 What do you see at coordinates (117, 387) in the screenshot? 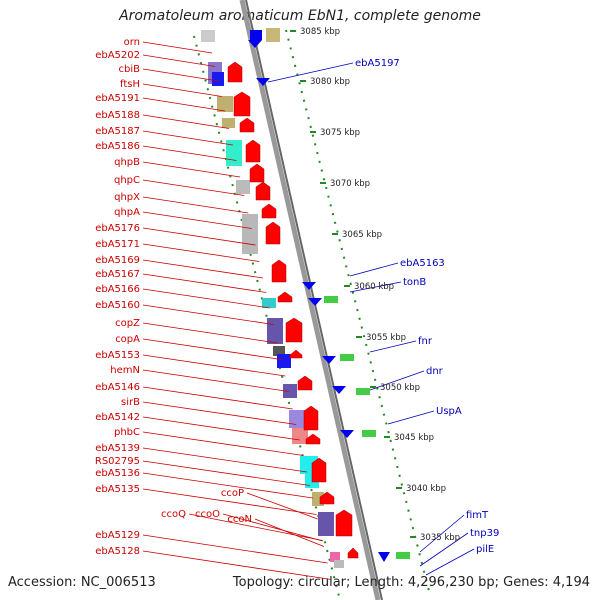
I see `gene-label-eba5146: ebA5146` at bounding box center [117, 387].